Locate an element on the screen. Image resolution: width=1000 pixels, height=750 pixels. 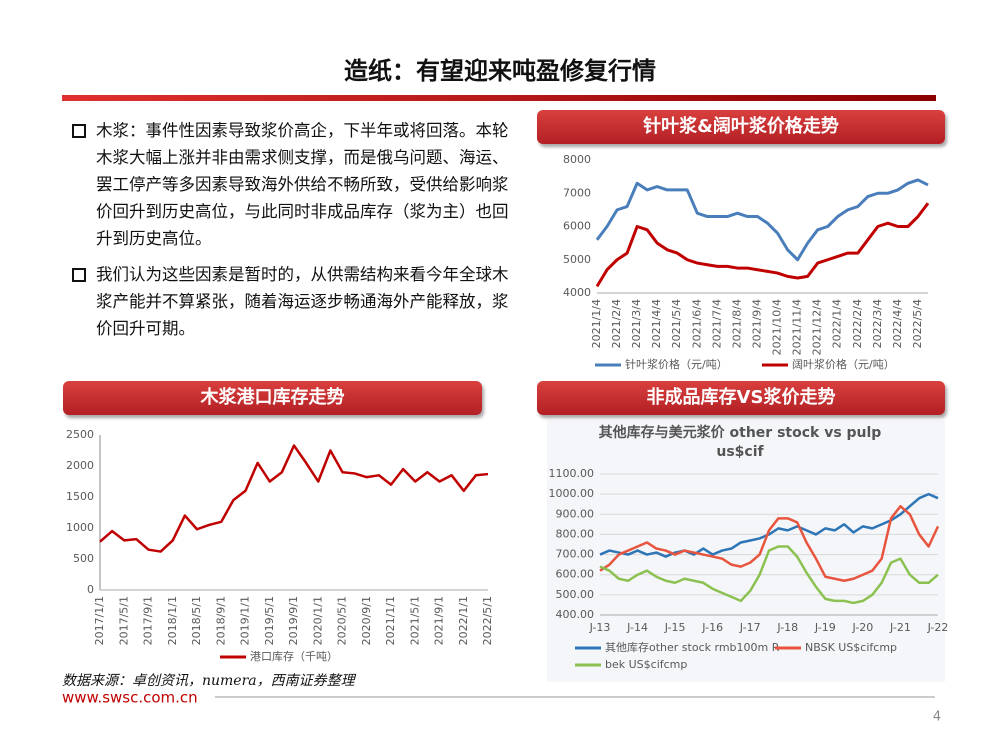
x-tick-label: J-17 is located at coordinates (750, 627).